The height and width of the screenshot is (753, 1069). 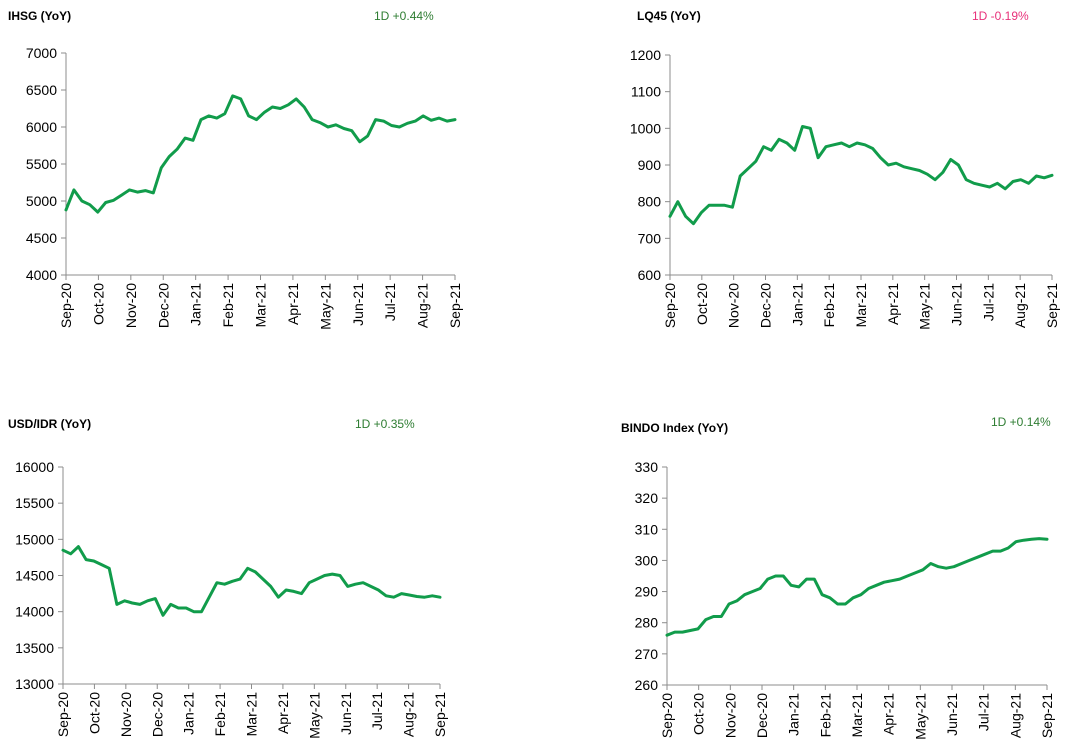 I want to click on y-tick-label: 600, so click(x=650, y=275).